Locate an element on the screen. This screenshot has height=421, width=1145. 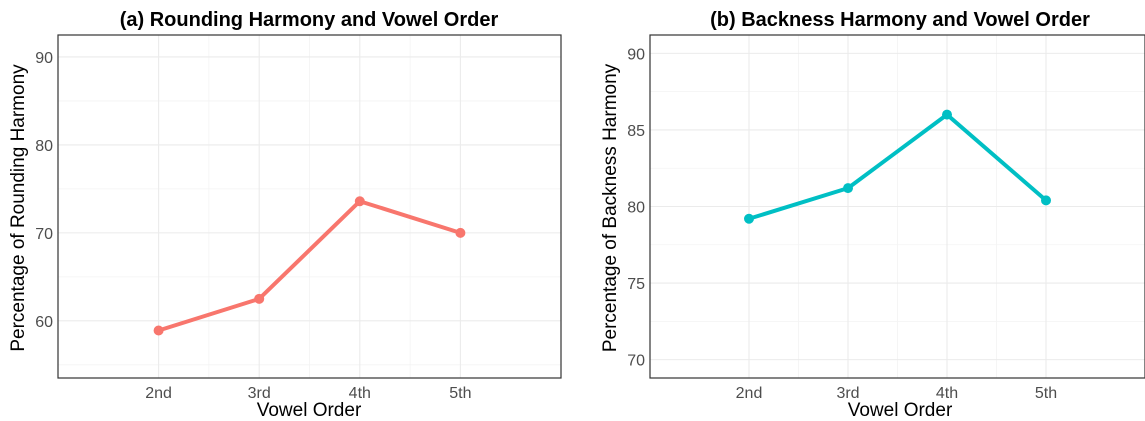
y-tick-label: 75 is located at coordinates (636, 284).